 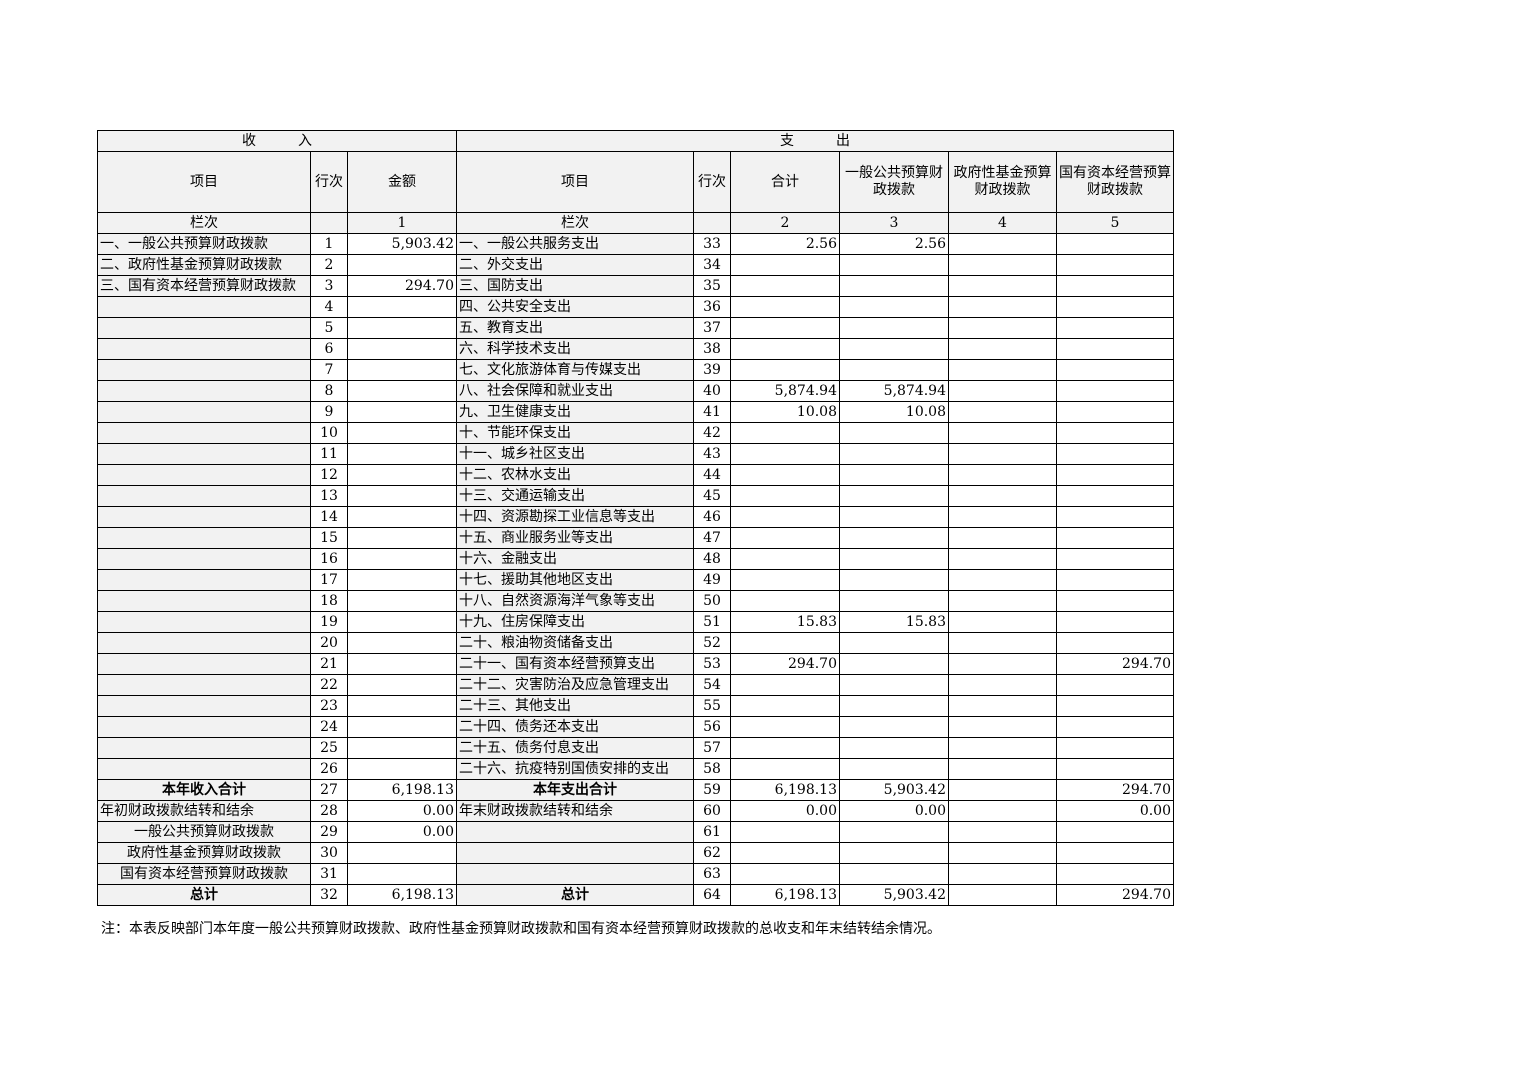 I want to click on cell: 58, so click(x=712, y=769).